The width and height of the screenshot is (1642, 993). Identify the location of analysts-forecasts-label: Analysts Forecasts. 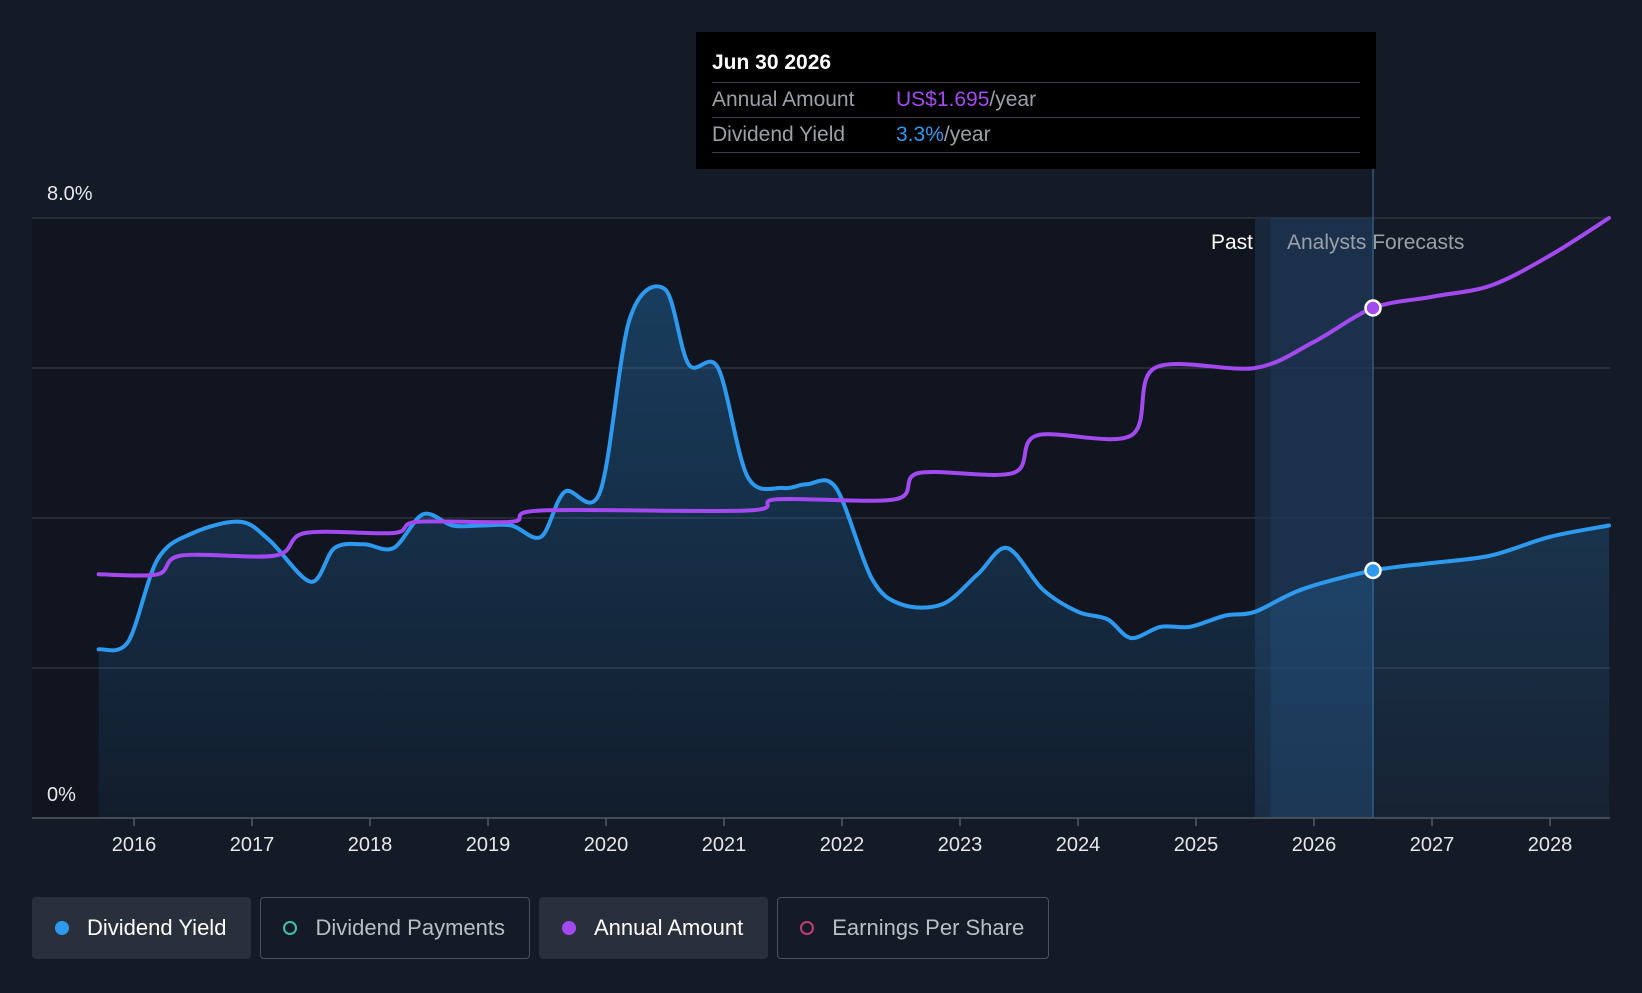
(1375, 242).